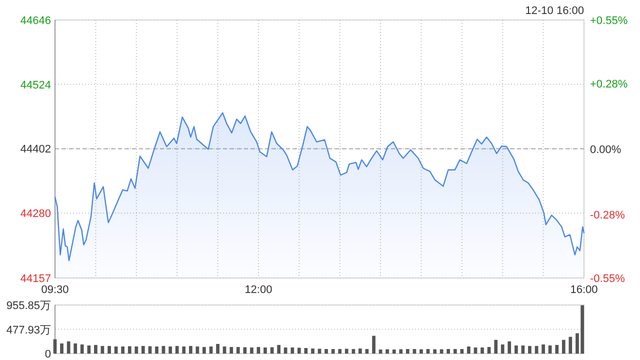 The width and height of the screenshot is (640, 360). I want to click on x-tick-label: 09:30, so click(55, 290).